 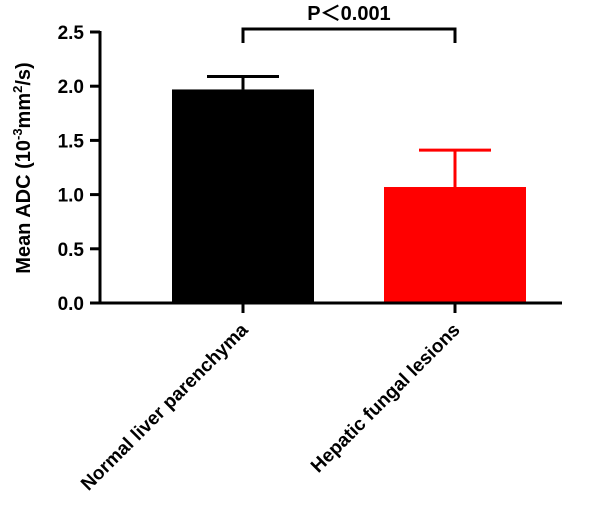 What do you see at coordinates (71, 141) in the screenshot?
I see `y-tick-label-3: 1.5` at bounding box center [71, 141].